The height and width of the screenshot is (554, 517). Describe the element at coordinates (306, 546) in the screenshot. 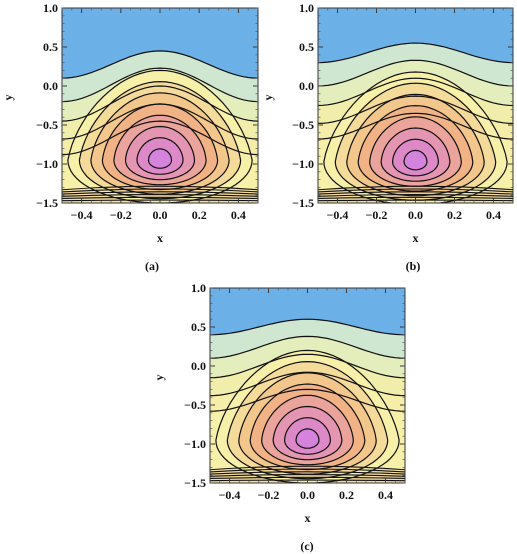

I see `panel-caption: (c)` at that location.